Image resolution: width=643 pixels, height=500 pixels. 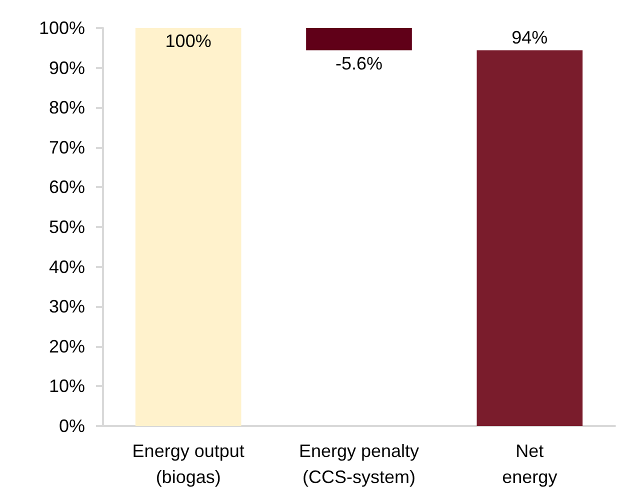 I want to click on y-tick-label: 40%, so click(x=66, y=266).